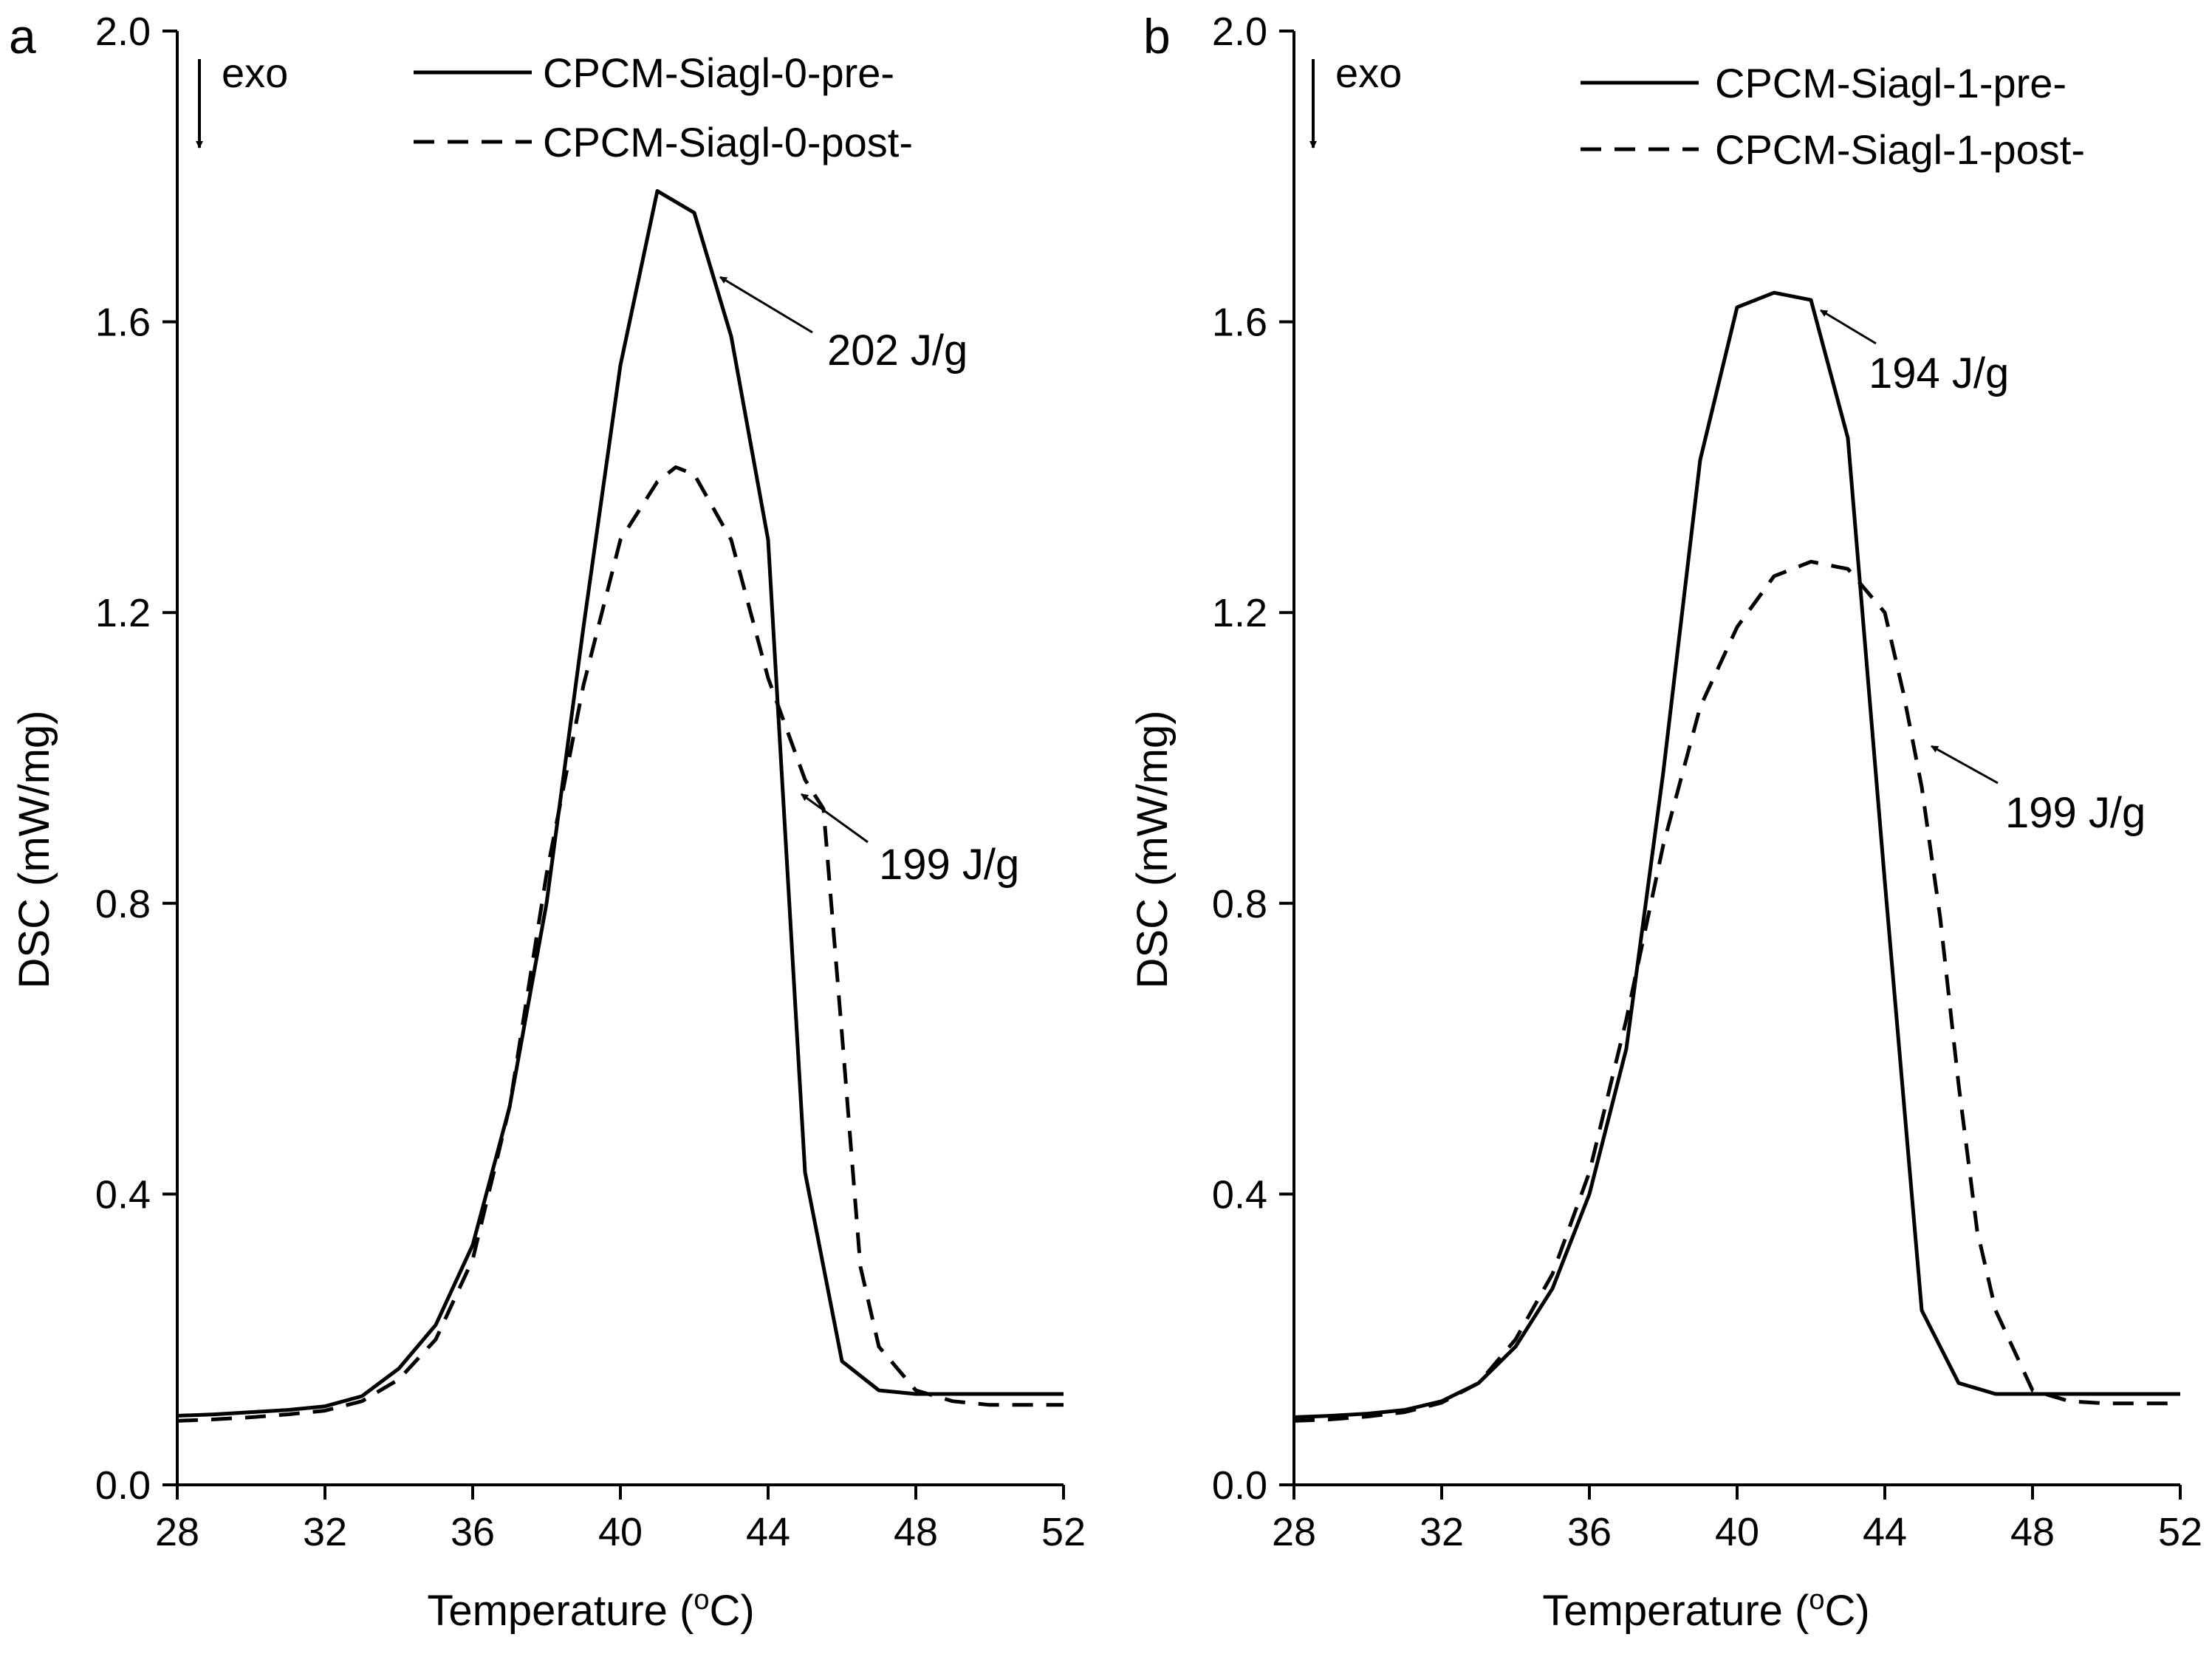 Image resolution: width=2212 pixels, height=1654 pixels. Describe the element at coordinates (663, 107) in the screenshot. I see `legend-a: CPCM-Siagl-0-pre- CPCM-Siagl-0-post-` at that location.